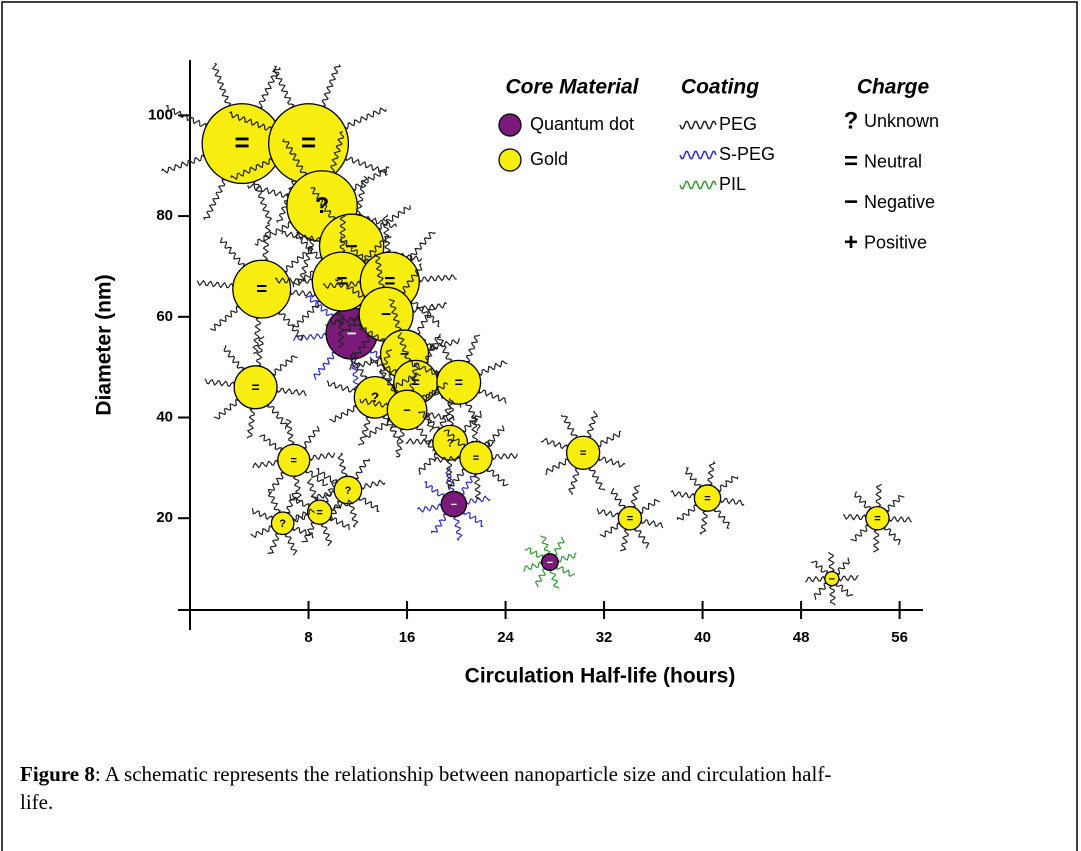 The height and width of the screenshot is (851, 1081). I want to click on x-tick-label: 32, so click(604, 637).